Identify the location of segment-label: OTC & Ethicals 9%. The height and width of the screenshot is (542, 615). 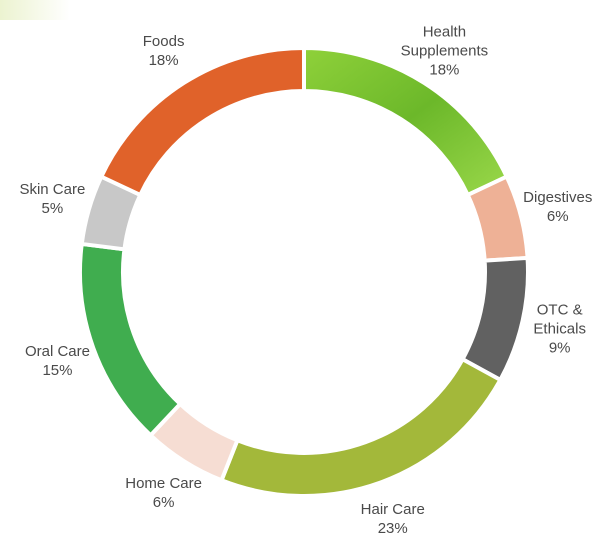
(559, 329).